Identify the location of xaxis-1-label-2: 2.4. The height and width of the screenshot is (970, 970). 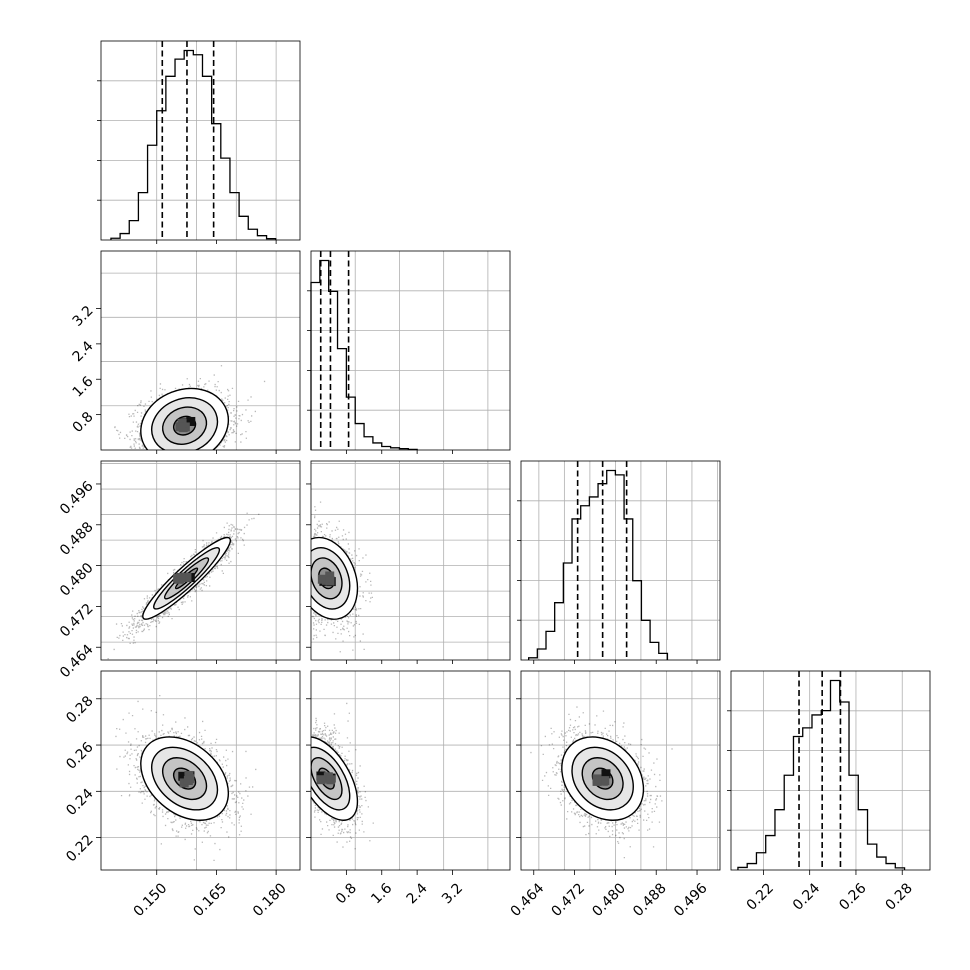
(417, 893).